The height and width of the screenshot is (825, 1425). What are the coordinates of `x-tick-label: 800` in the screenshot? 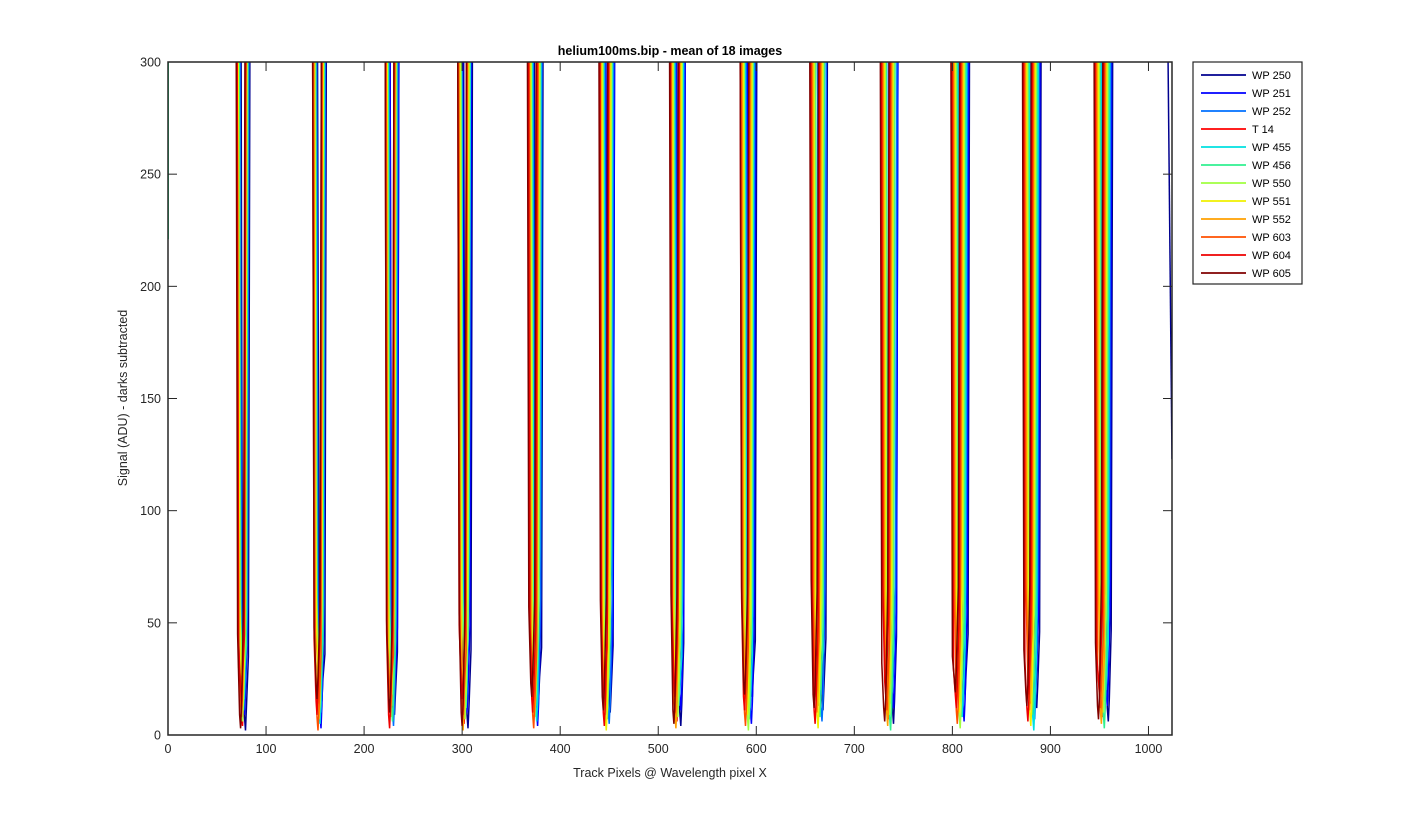 It's located at (952, 749).